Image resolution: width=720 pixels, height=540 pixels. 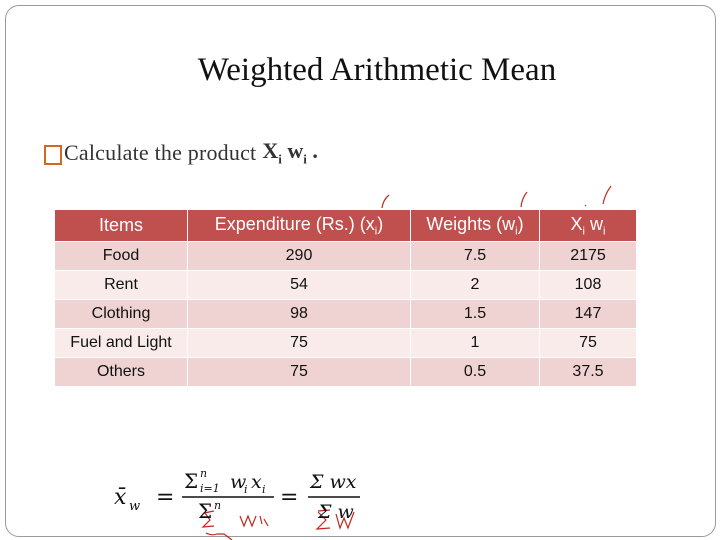 I want to click on table-row: Others 75 0.5 37.5, so click(x=345, y=372).